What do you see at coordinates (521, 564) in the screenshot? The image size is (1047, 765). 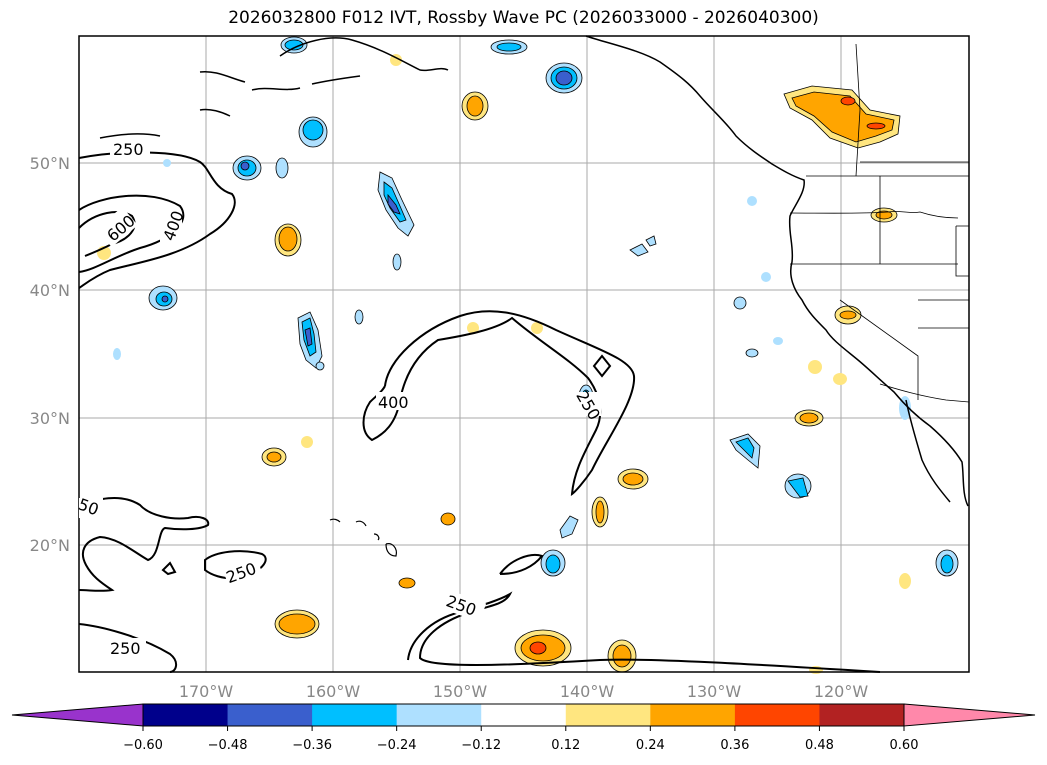 I see `contour-250-small` at bounding box center [521, 564].